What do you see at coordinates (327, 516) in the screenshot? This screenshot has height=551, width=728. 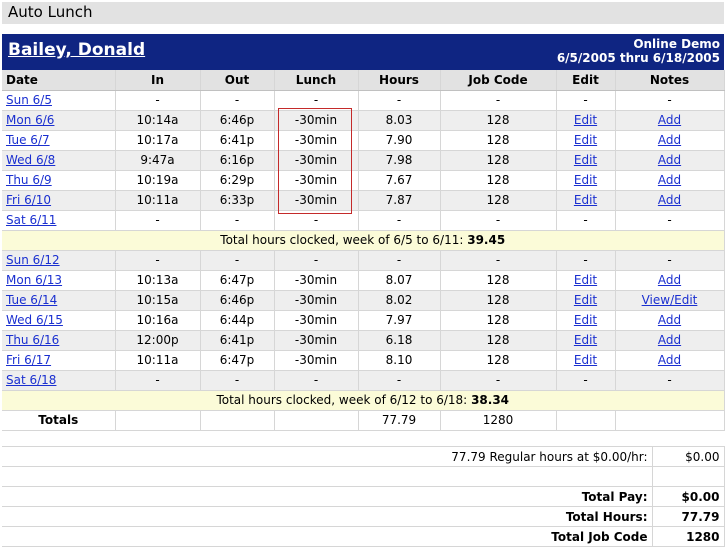 I see `total-hours-label: Total Hours:` at bounding box center [327, 516].